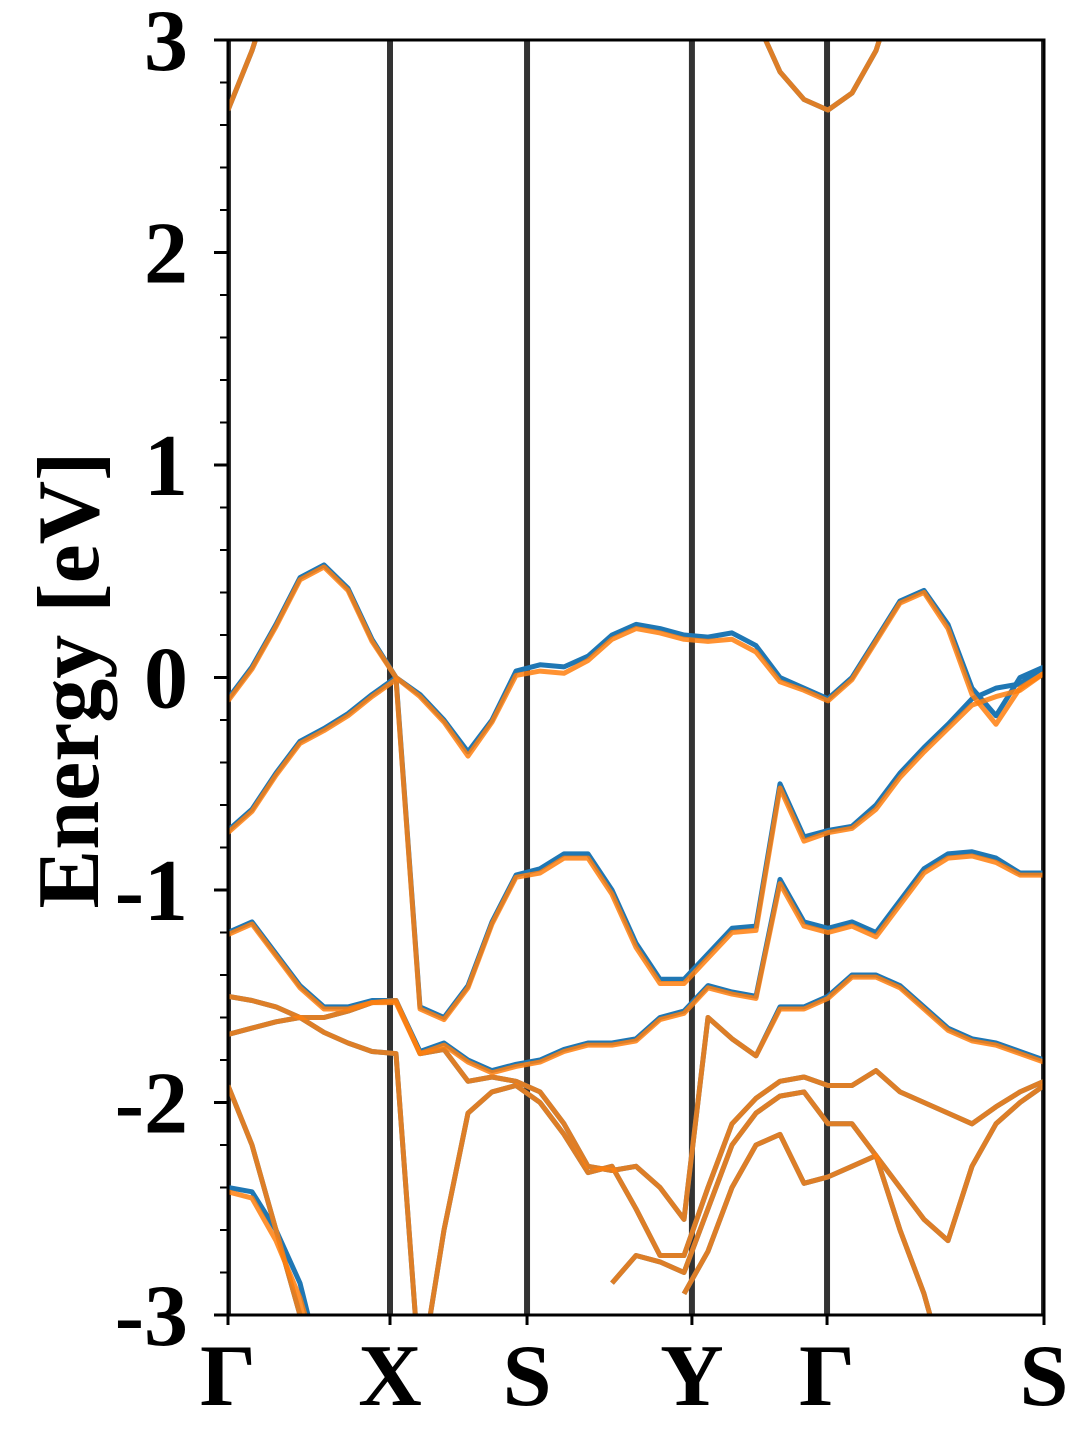 The height and width of the screenshot is (1440, 1080). I want to click on y-axis-label: Energy [eV], so click(69, 680).